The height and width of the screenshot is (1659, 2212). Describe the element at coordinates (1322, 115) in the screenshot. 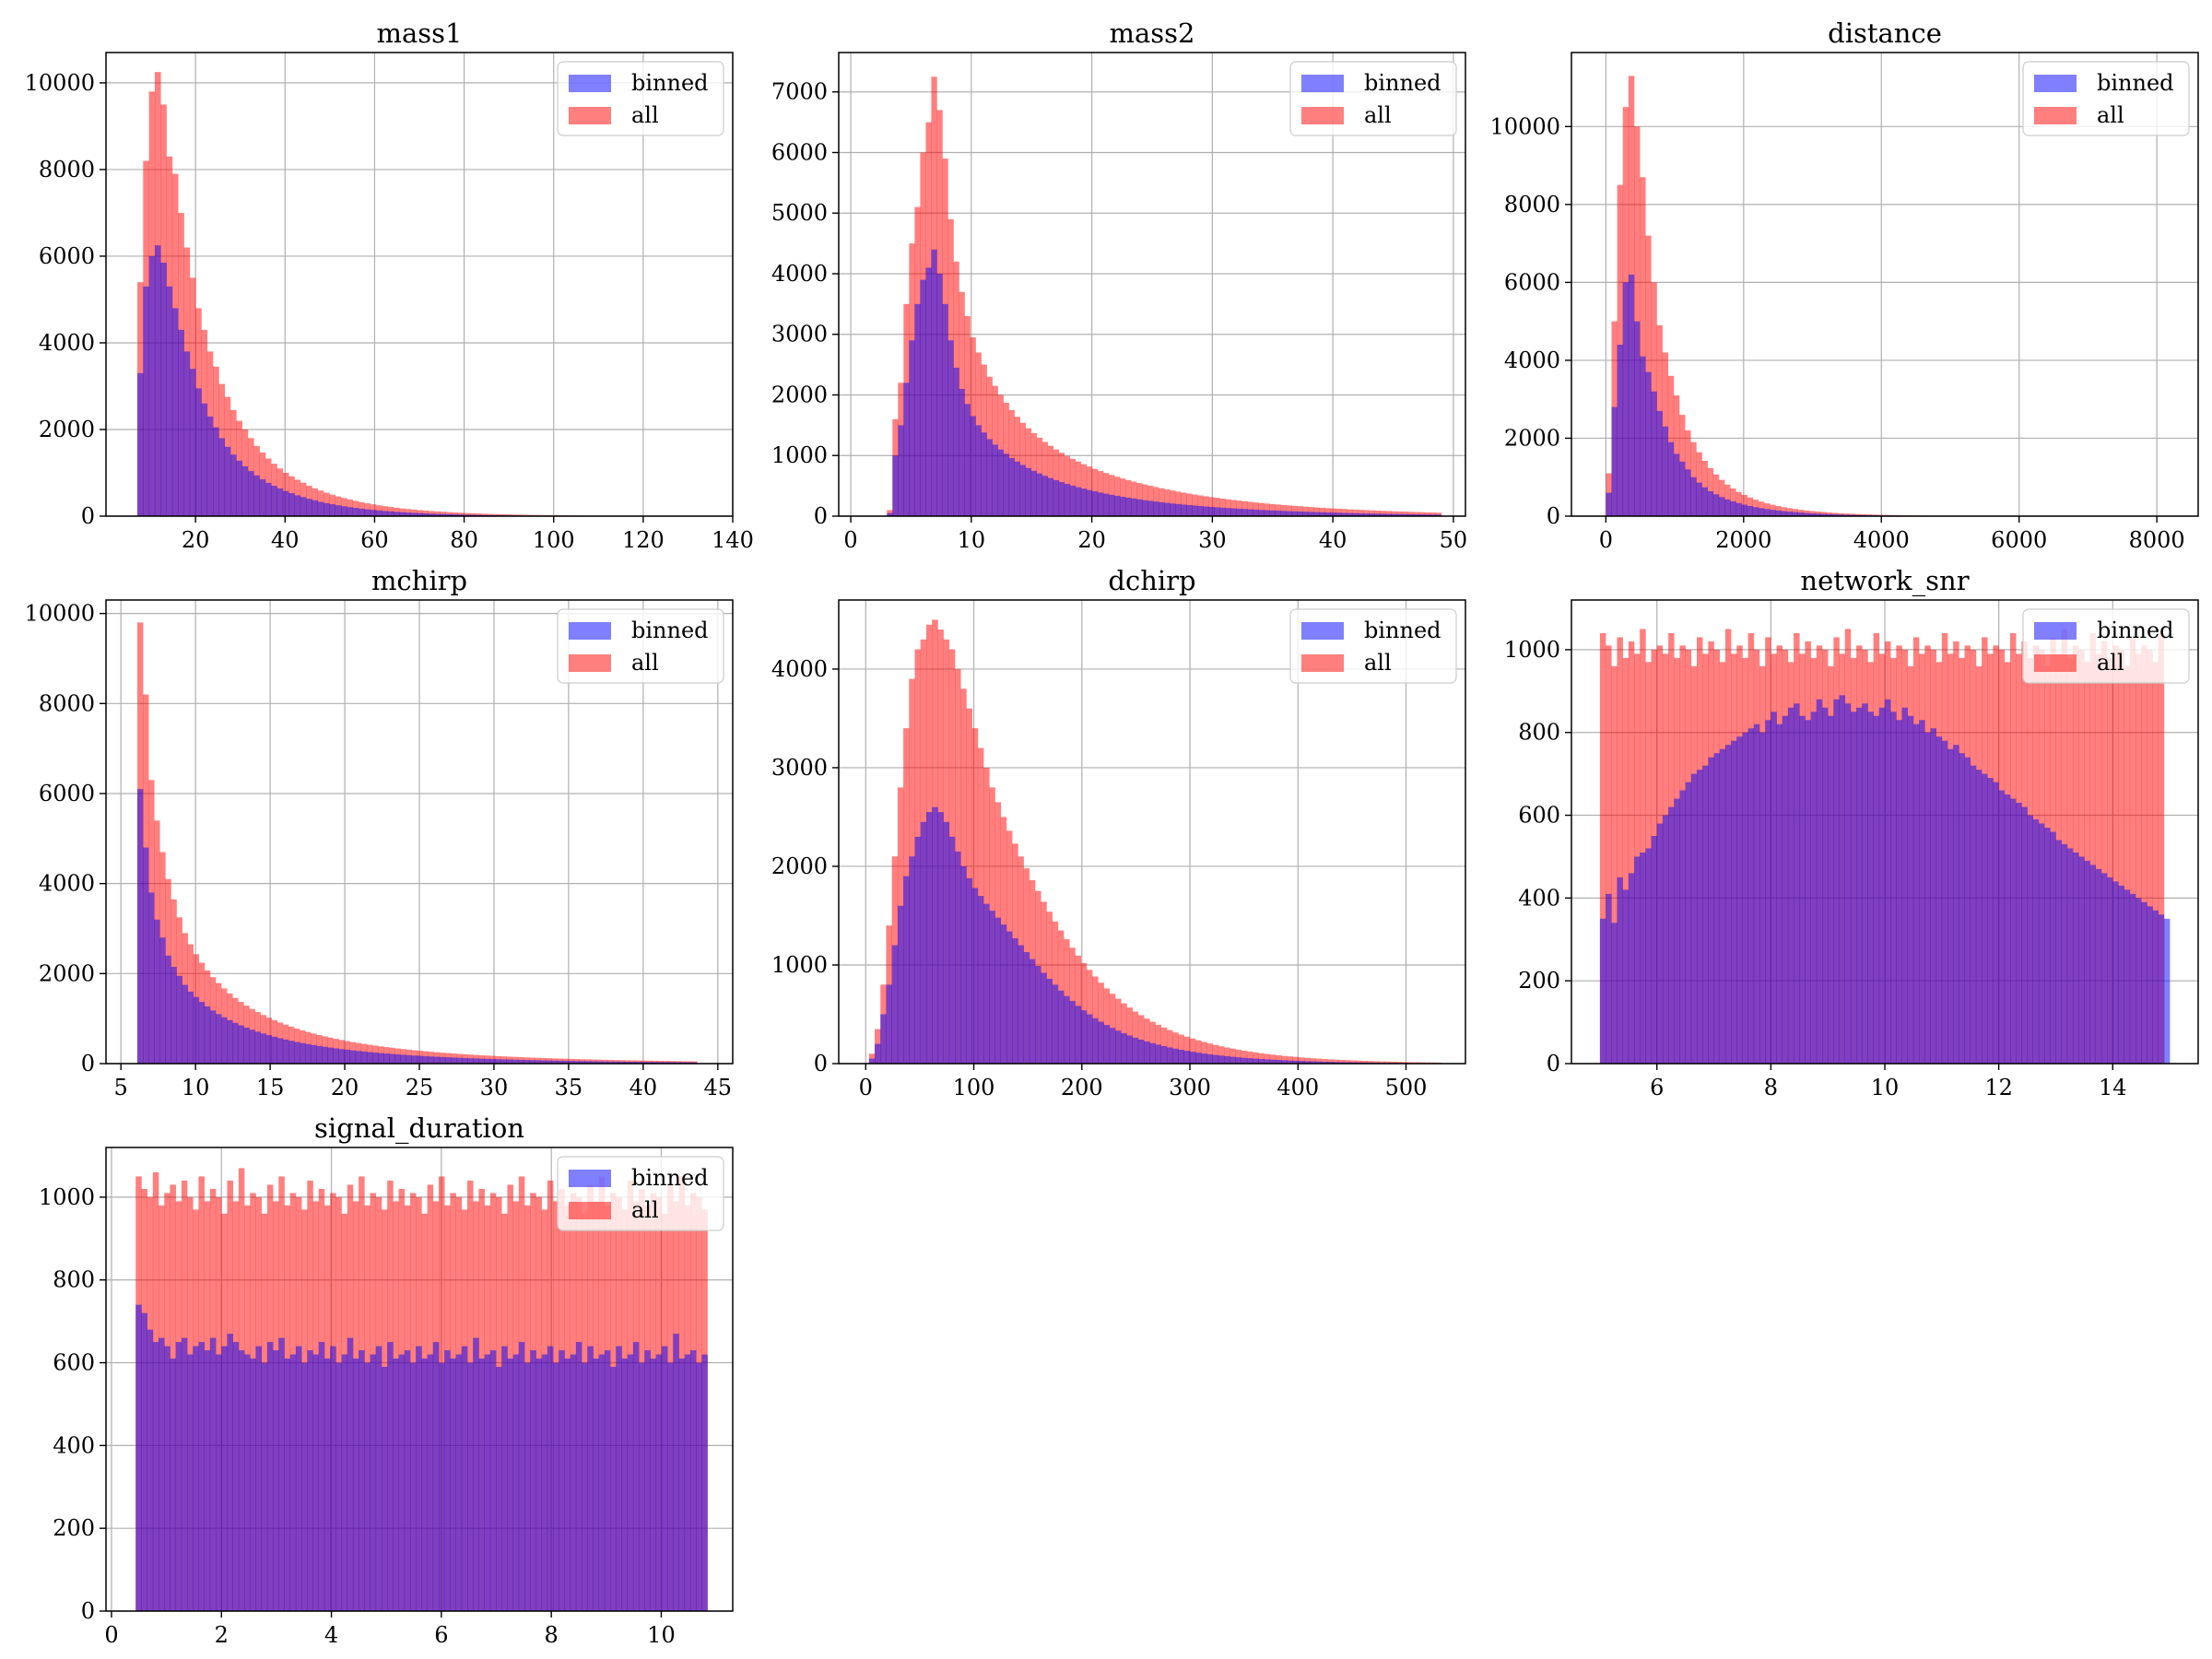

I see `legend-swatch-all` at that location.